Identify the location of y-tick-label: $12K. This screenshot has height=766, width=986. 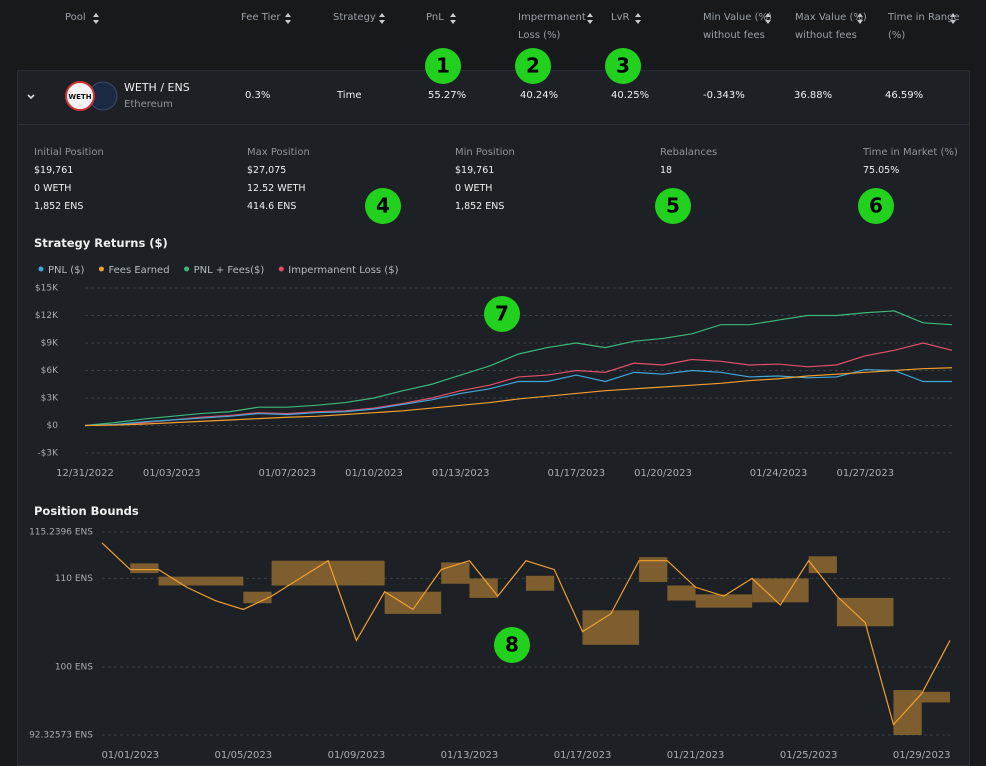
(47, 316).